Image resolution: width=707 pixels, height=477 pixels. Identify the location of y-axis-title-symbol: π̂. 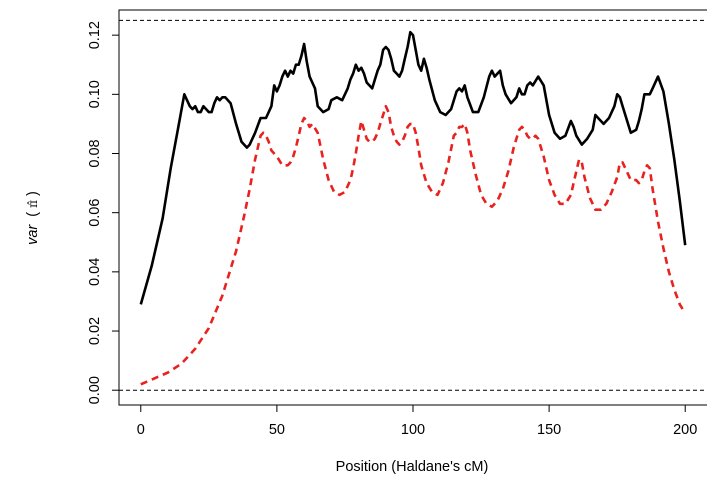
(33, 204).